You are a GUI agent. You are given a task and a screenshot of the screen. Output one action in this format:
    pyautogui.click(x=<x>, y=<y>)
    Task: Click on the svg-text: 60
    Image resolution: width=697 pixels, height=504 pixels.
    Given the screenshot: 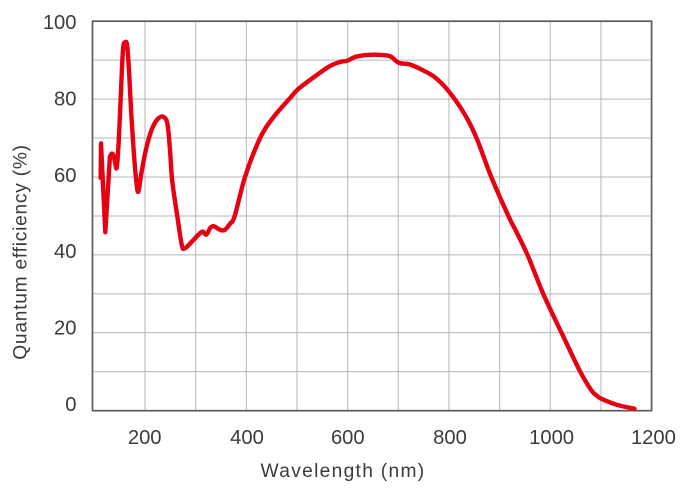 What is the action you would take?
    pyautogui.click(x=65, y=176)
    